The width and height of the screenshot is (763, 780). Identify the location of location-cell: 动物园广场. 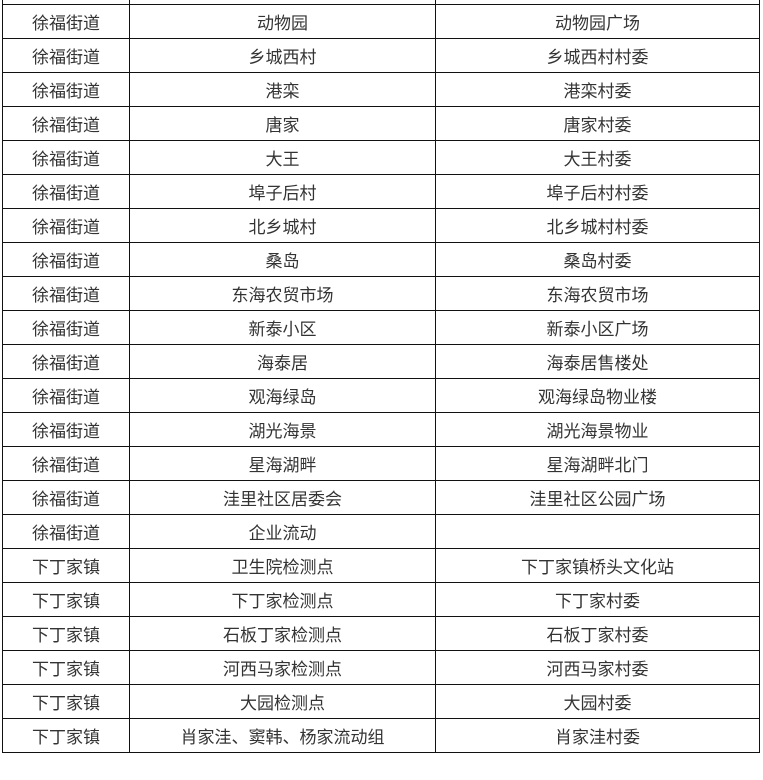
(597, 21).